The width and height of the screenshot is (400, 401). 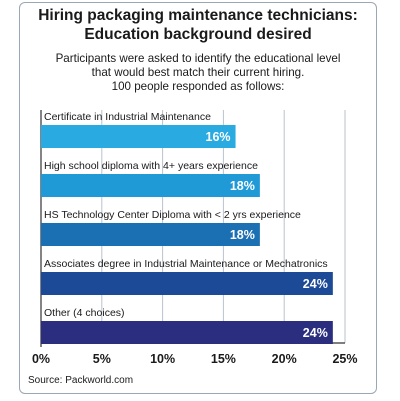 What do you see at coordinates (84, 313) in the screenshot?
I see `category-label: Other (4 choices)` at bounding box center [84, 313].